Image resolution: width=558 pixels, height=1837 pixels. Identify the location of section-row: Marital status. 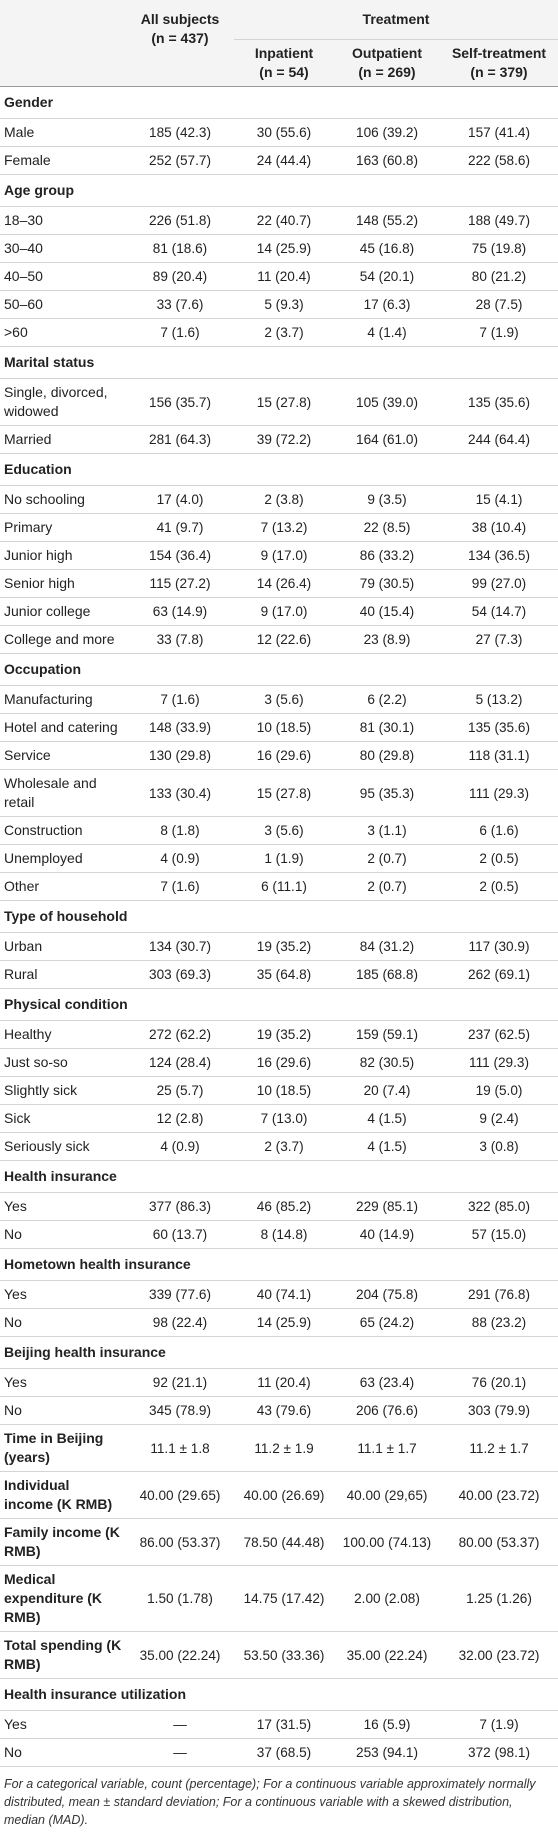
(279, 362).